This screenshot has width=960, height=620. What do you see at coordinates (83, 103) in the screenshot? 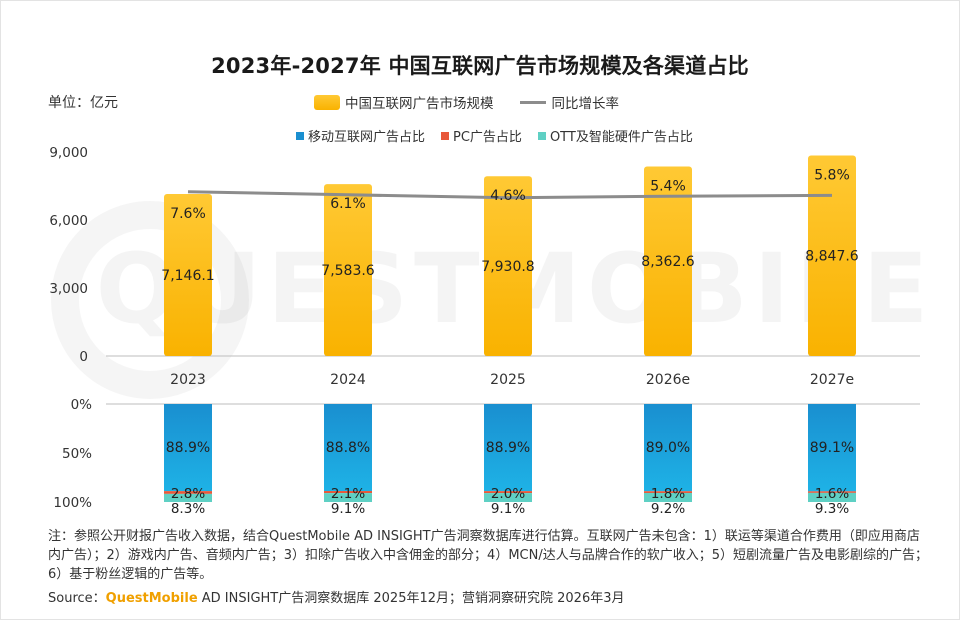
I see `unit-label: 单位：亿元` at bounding box center [83, 103].